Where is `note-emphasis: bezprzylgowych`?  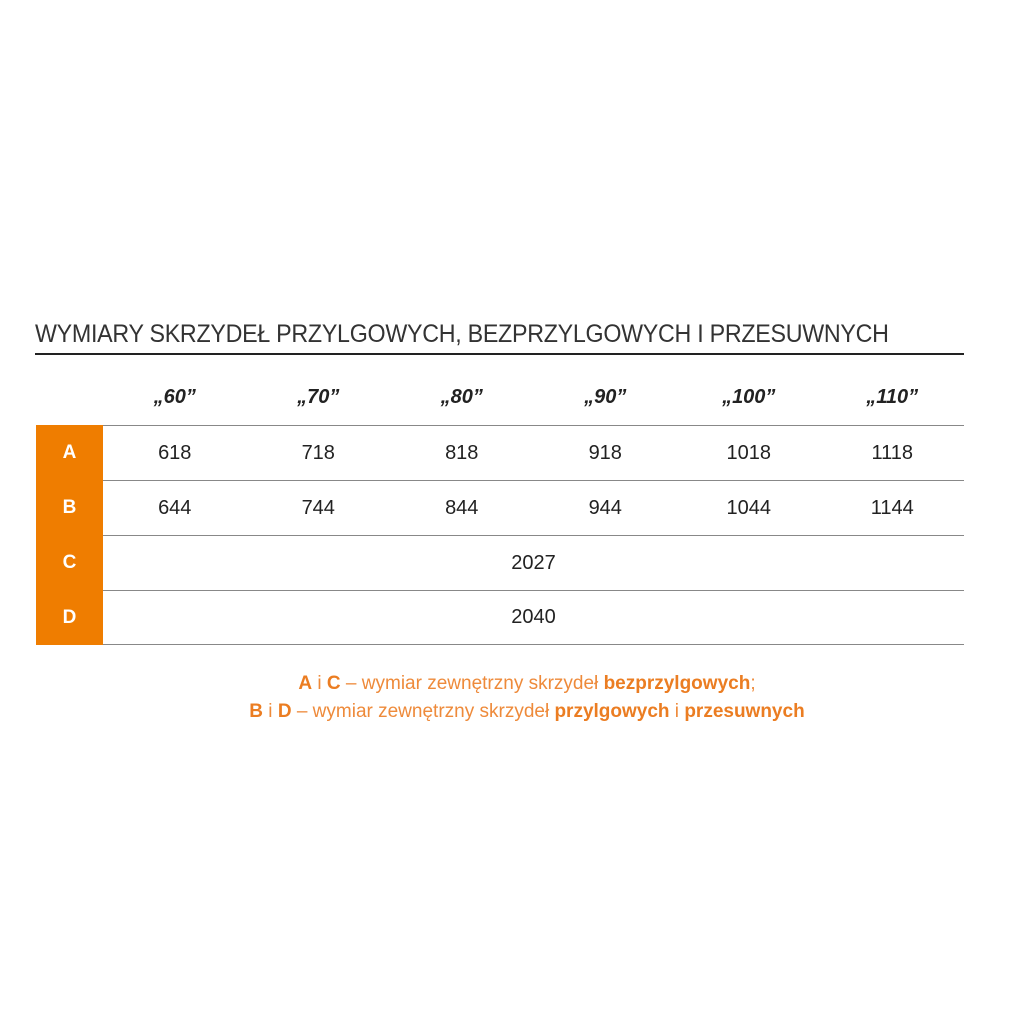 note-emphasis: bezprzylgowych is located at coordinates (677, 683).